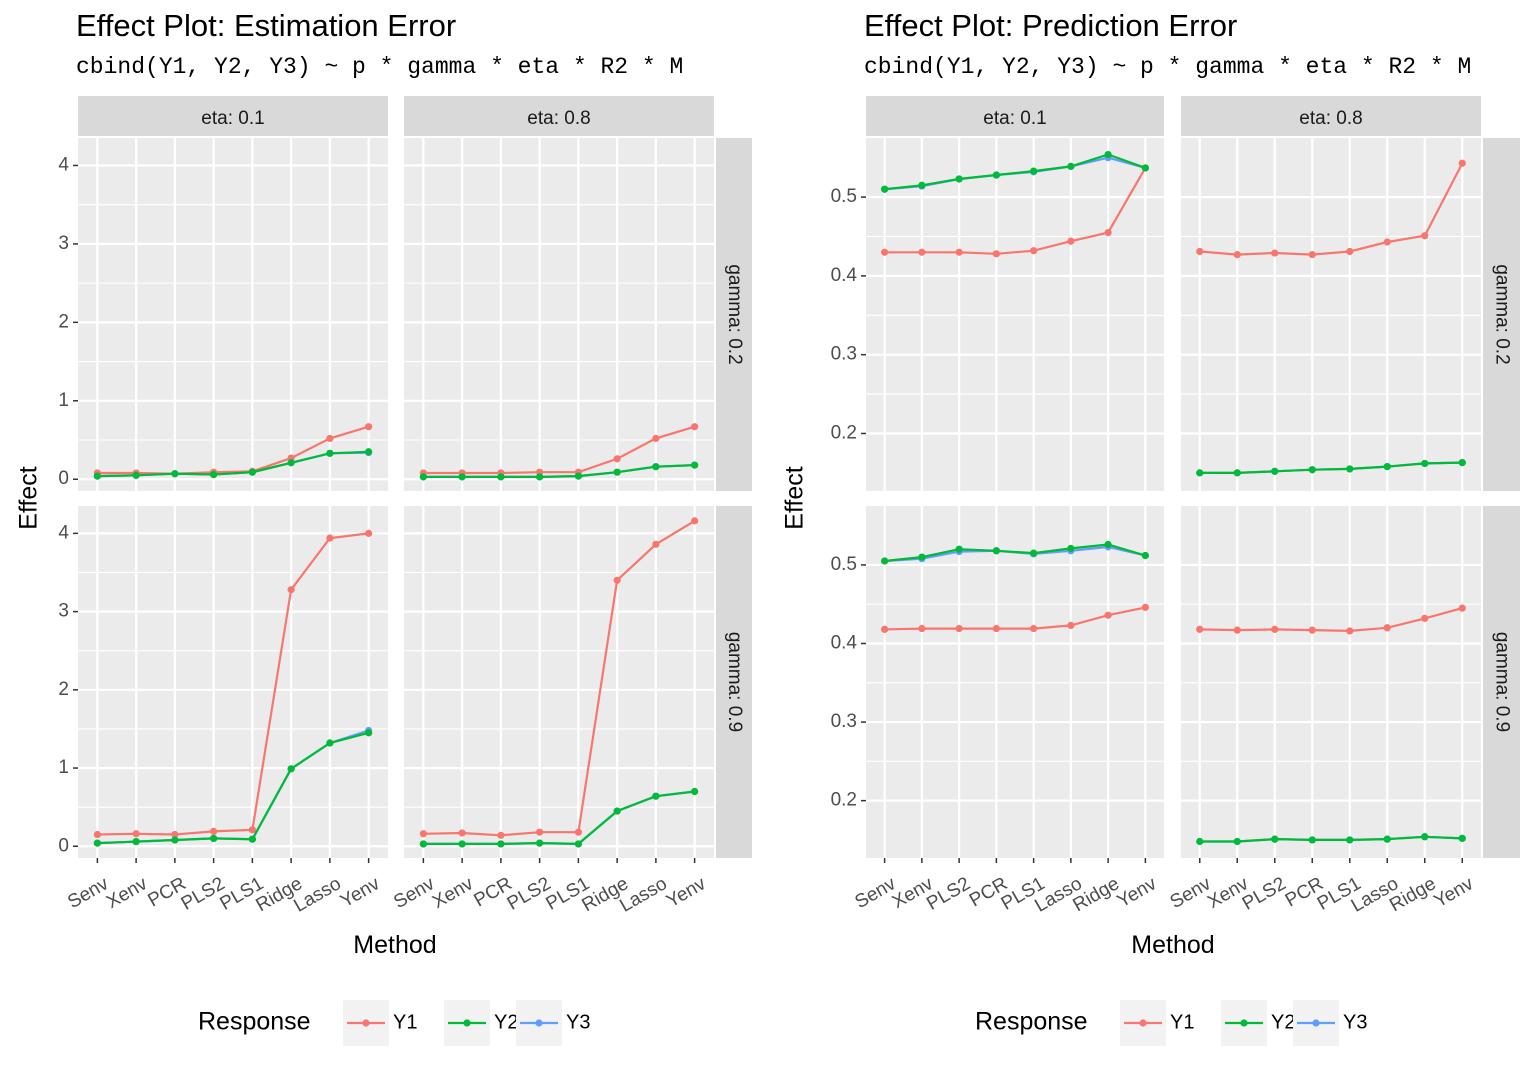 This screenshot has height=1075, width=1536. Describe the element at coordinates (844, 196) in the screenshot. I see `y-tick-label: 0.5` at that location.